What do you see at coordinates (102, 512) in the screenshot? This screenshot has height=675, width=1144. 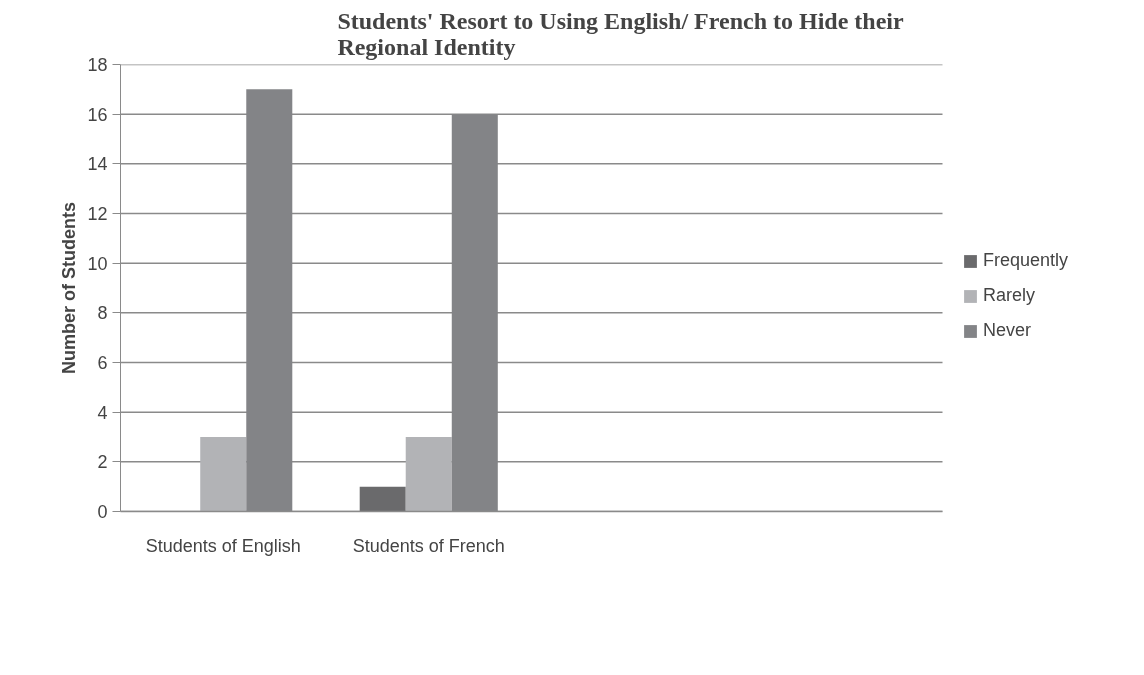 I see `y-tick-label: 0` at bounding box center [102, 512].